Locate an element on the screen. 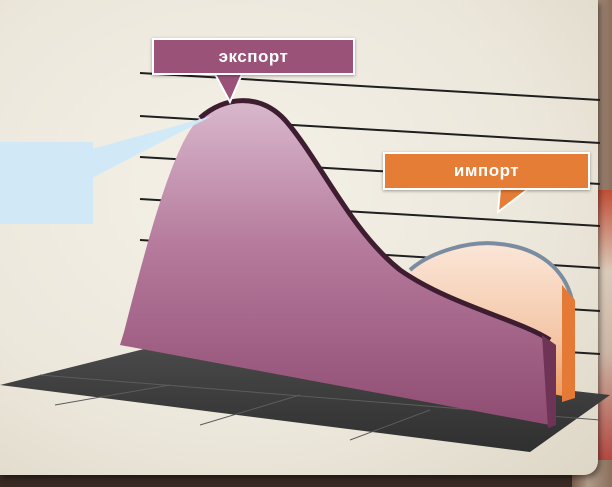 The image size is (612, 487). import-pointer is located at coordinates (512, 201).